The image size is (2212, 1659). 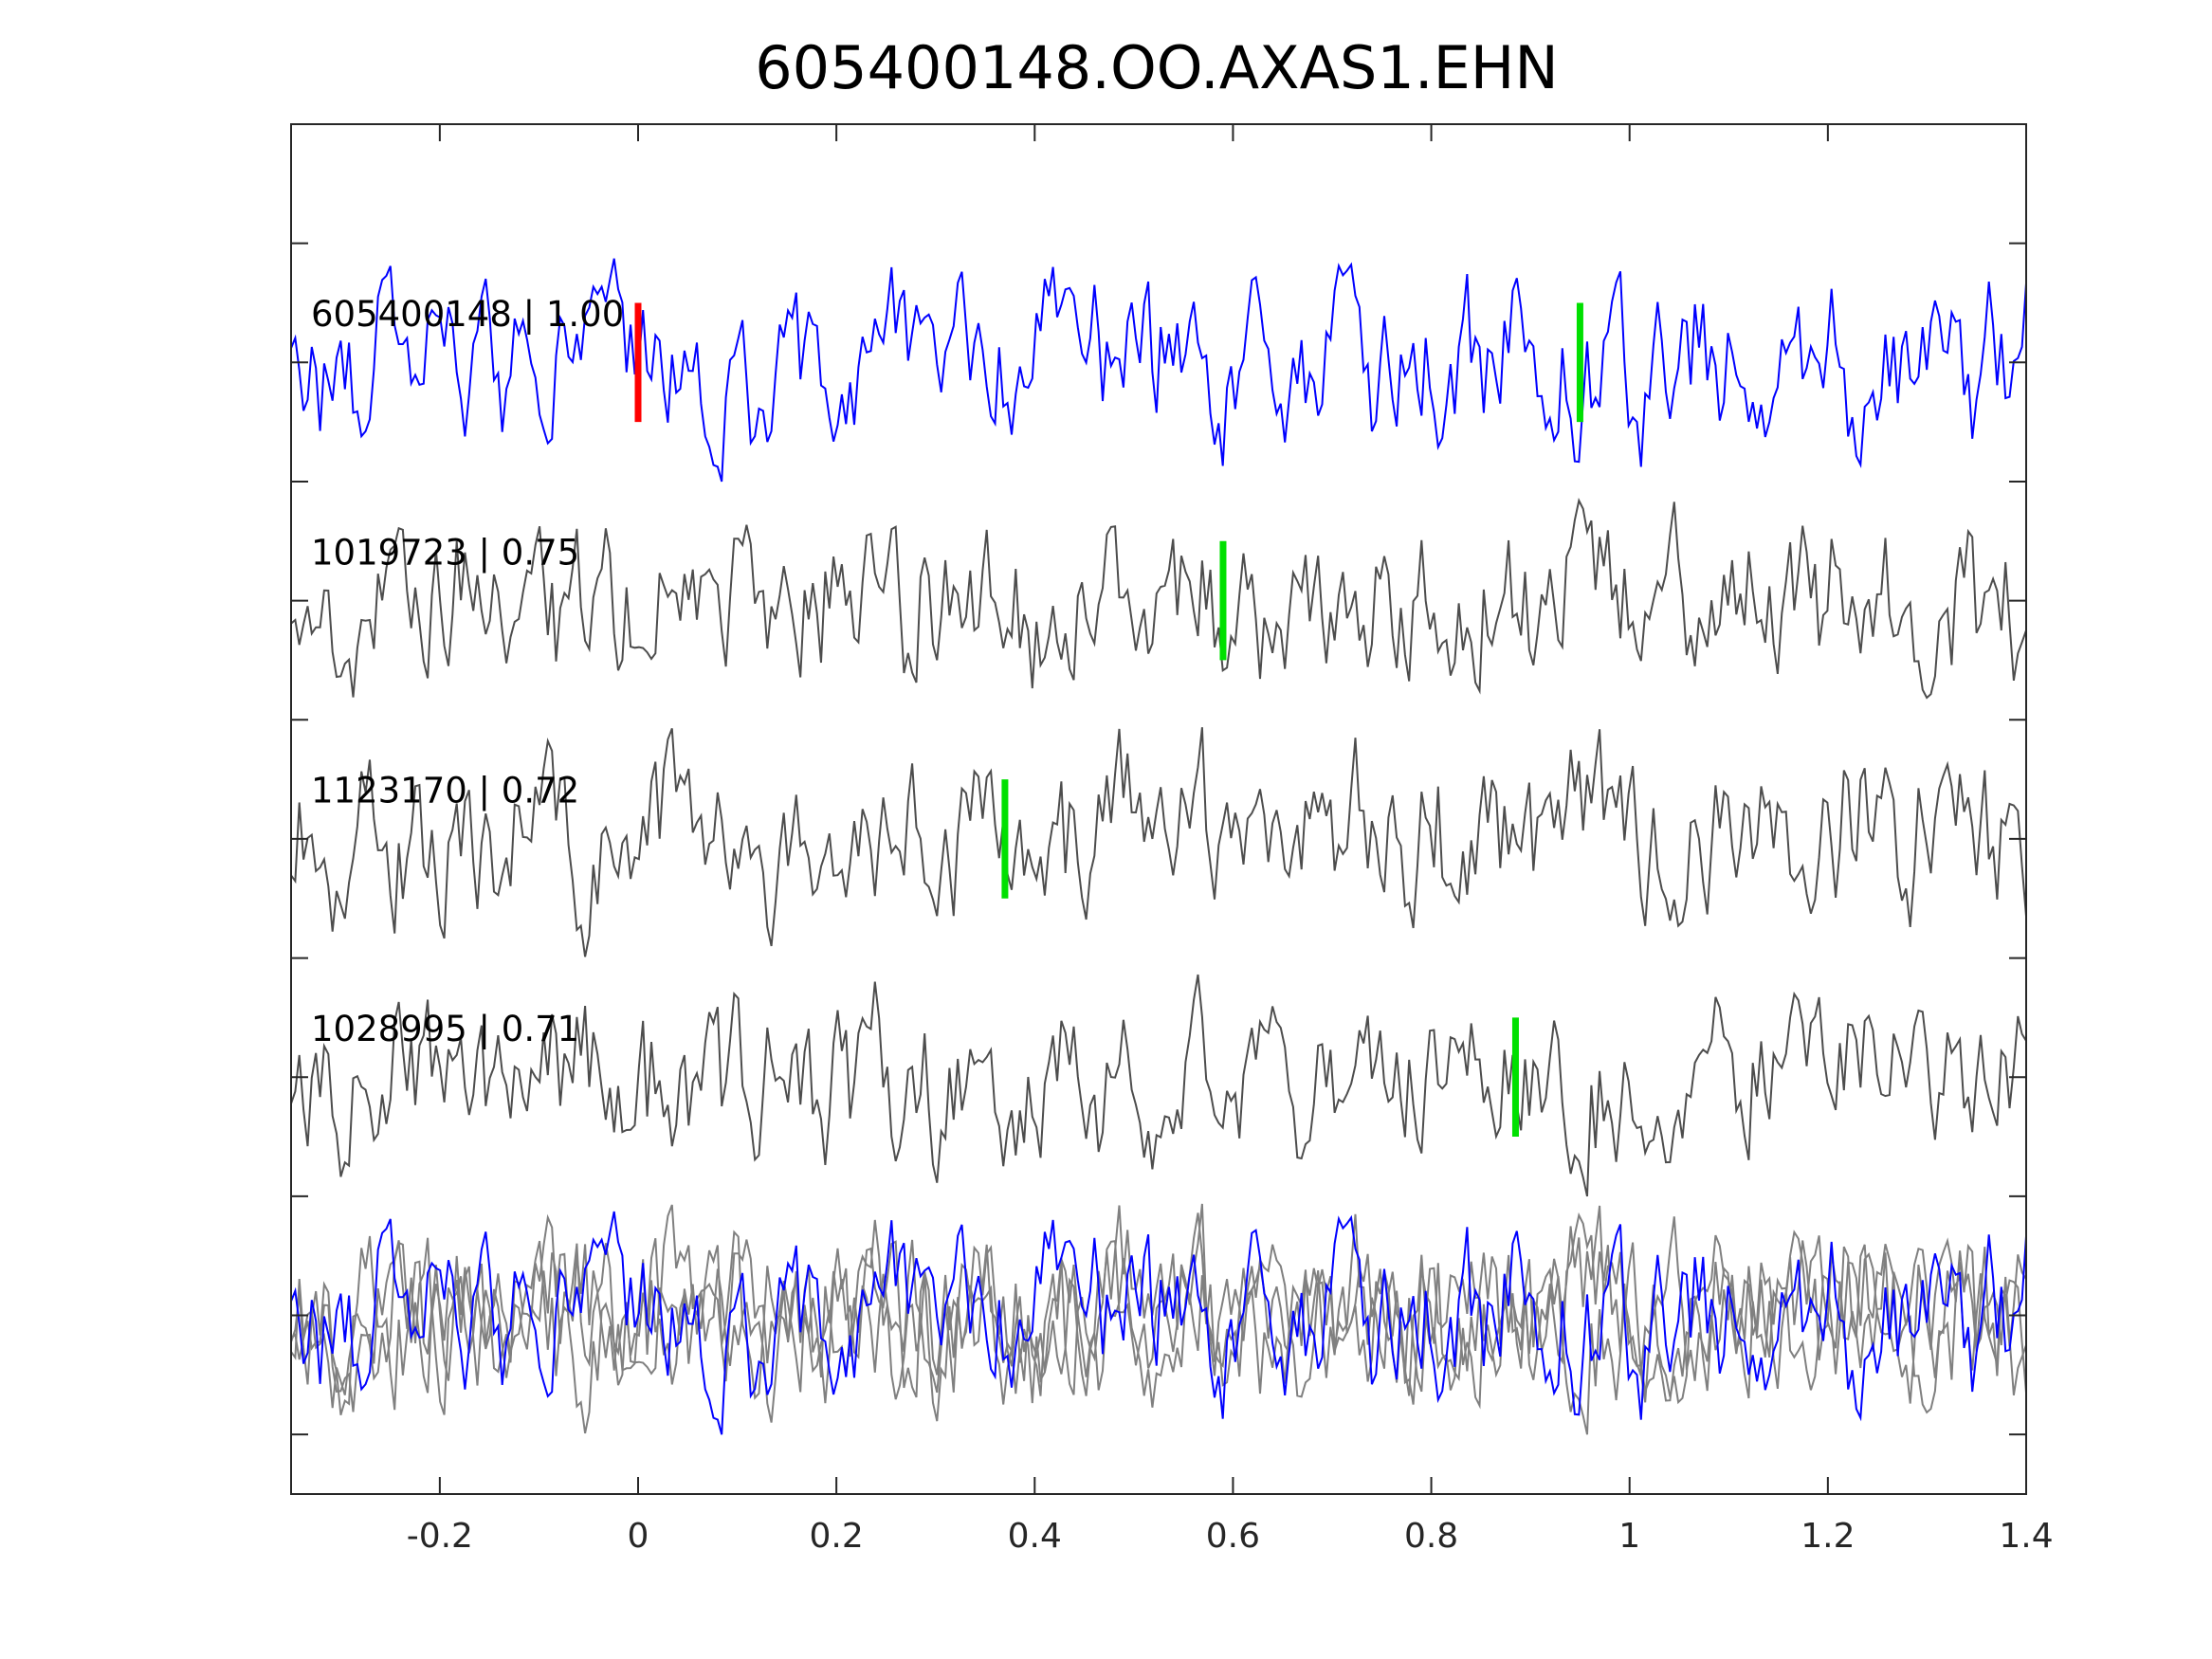 What do you see at coordinates (1233, 1536) in the screenshot?
I see `x-tick-label: 0.6` at bounding box center [1233, 1536].